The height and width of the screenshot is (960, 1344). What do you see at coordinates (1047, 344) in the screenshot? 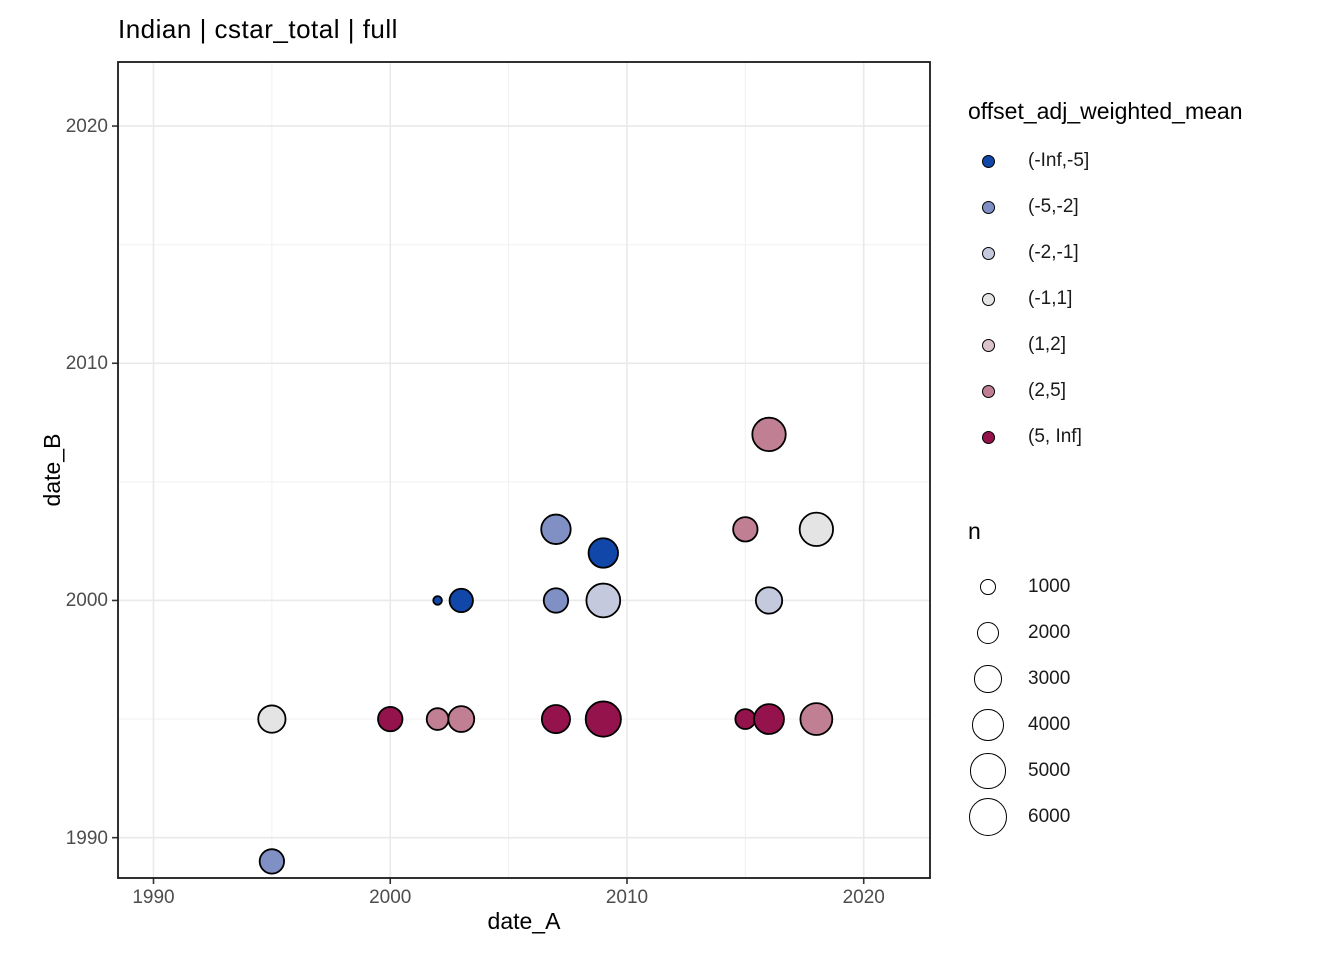
I see `color-legend-label: (1,2]` at bounding box center [1047, 344].